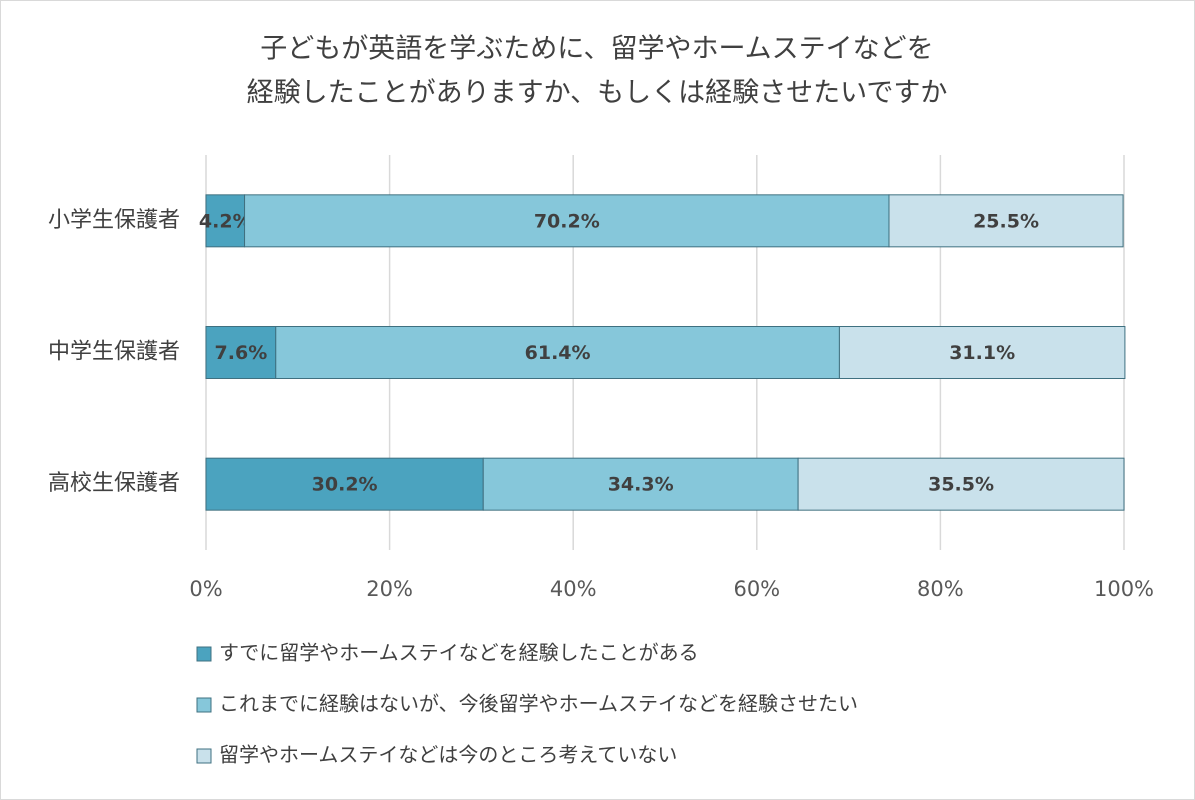  I want to click on chart-title: 経験したことがありますか、もしくは経験させたいですか, so click(597, 93).